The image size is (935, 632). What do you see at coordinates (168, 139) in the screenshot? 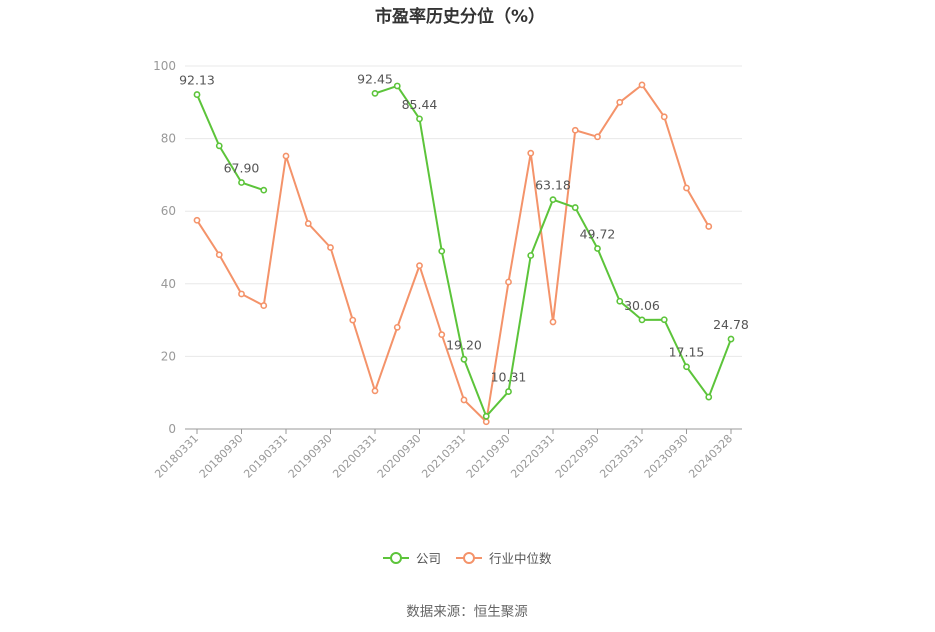
I see `y-tick-label: 80` at bounding box center [168, 139].